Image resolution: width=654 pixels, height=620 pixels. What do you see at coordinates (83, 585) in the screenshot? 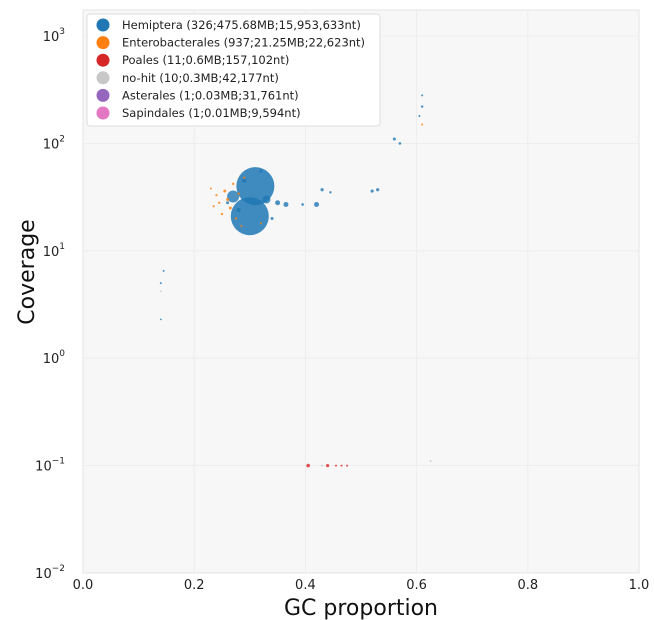
I see `x-tick-label: 0.0` at bounding box center [83, 585].